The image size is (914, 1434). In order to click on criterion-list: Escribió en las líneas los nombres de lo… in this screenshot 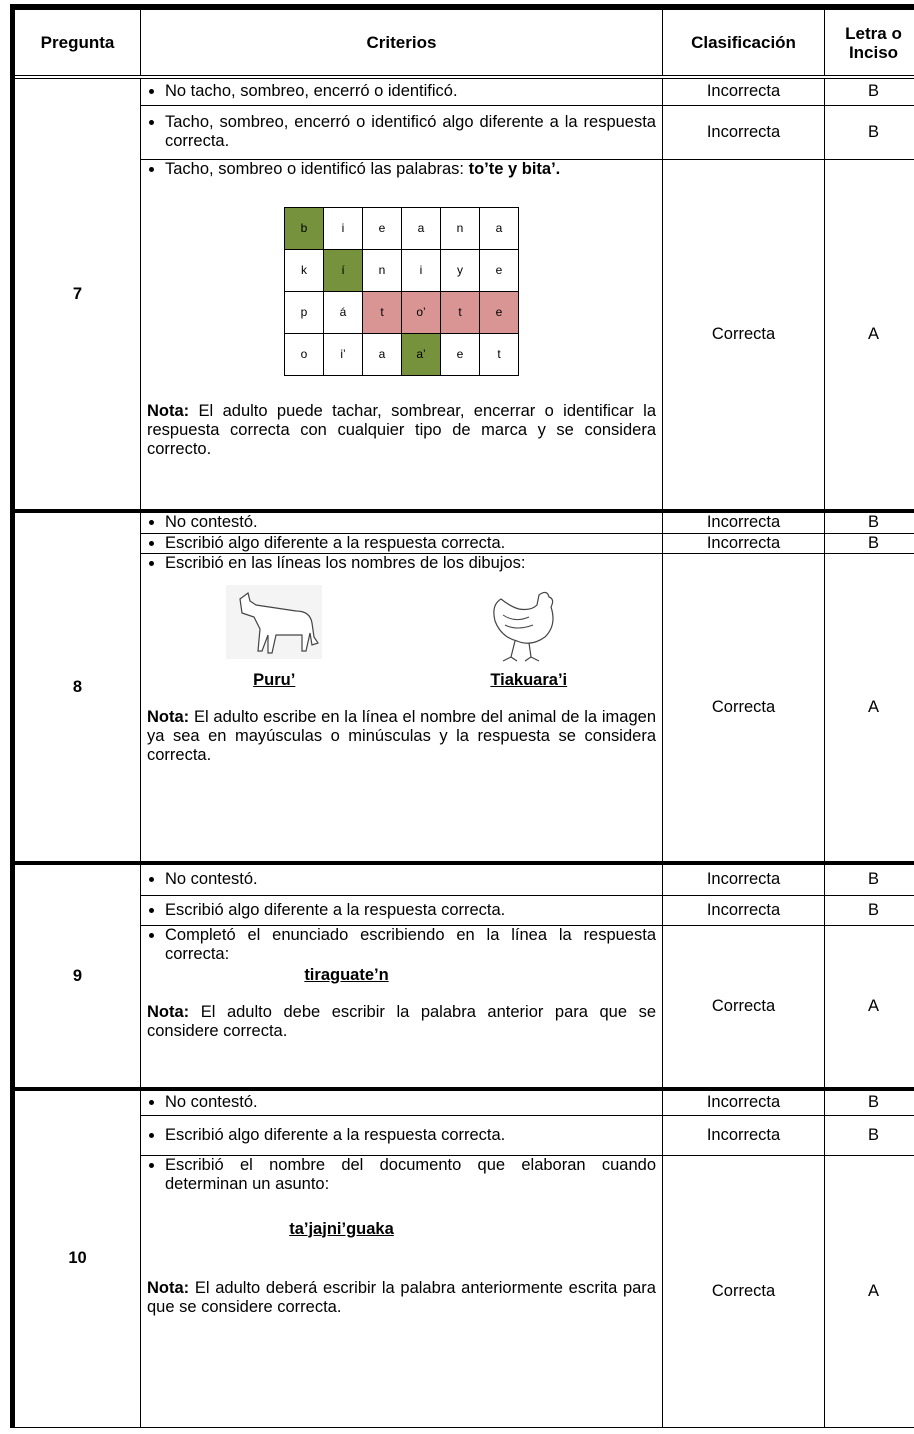, I will do `click(401, 563)`.